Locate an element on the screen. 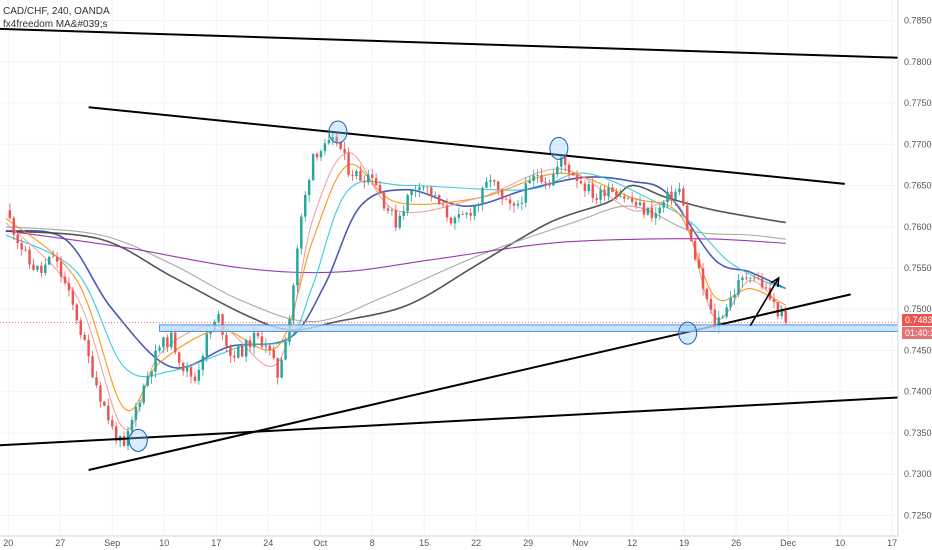 The width and height of the screenshot is (932, 550). x-tick-label: 15 is located at coordinates (424, 543).